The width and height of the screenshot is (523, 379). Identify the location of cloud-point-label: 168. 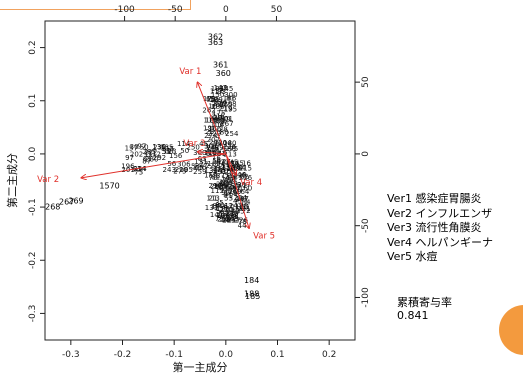
(221, 187).